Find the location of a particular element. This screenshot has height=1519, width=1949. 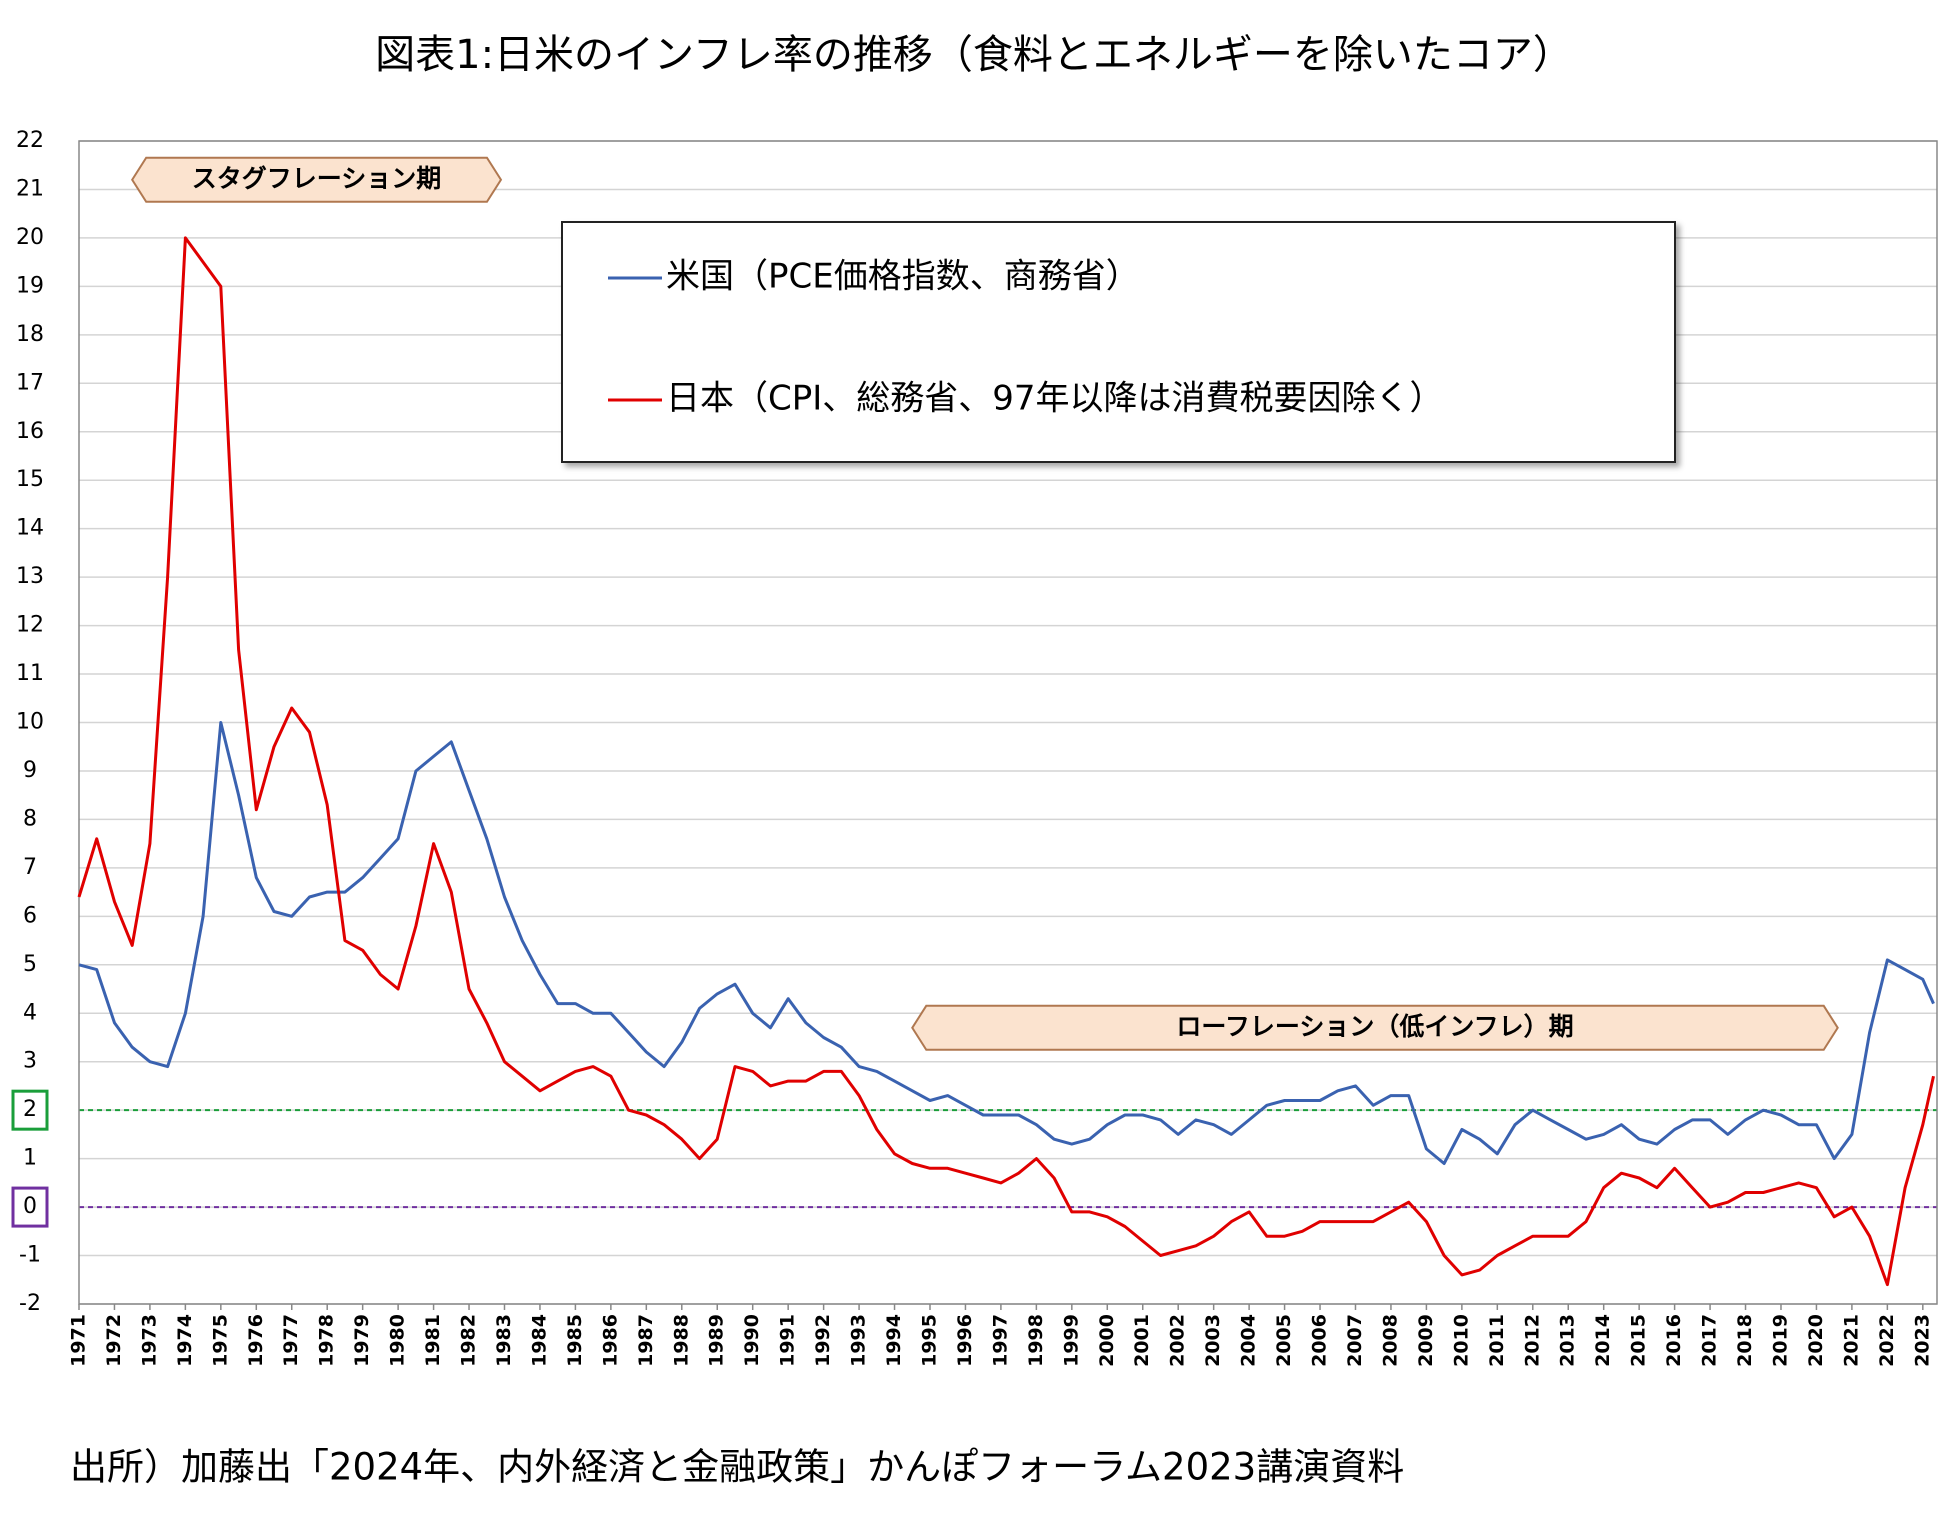

x-tick-label: 2005 is located at coordinates (1284, 1340).